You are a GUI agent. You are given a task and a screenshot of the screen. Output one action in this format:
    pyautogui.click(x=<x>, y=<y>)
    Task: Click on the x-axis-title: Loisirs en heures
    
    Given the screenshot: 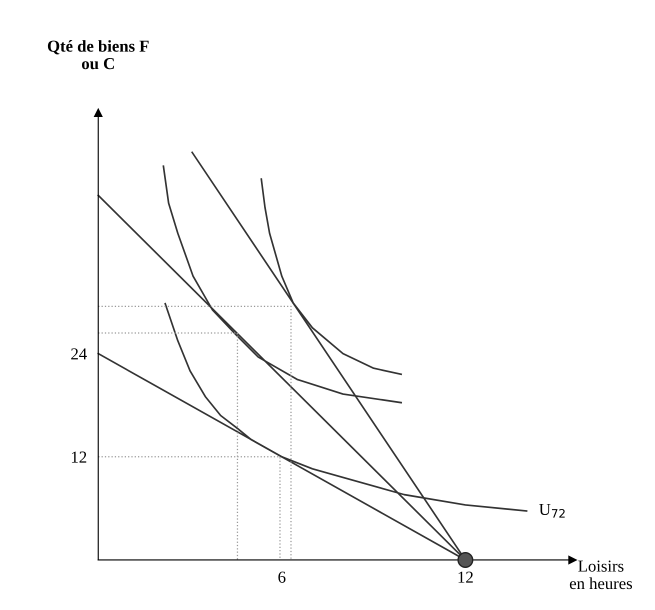 What is the action you would take?
    pyautogui.click(x=601, y=575)
    